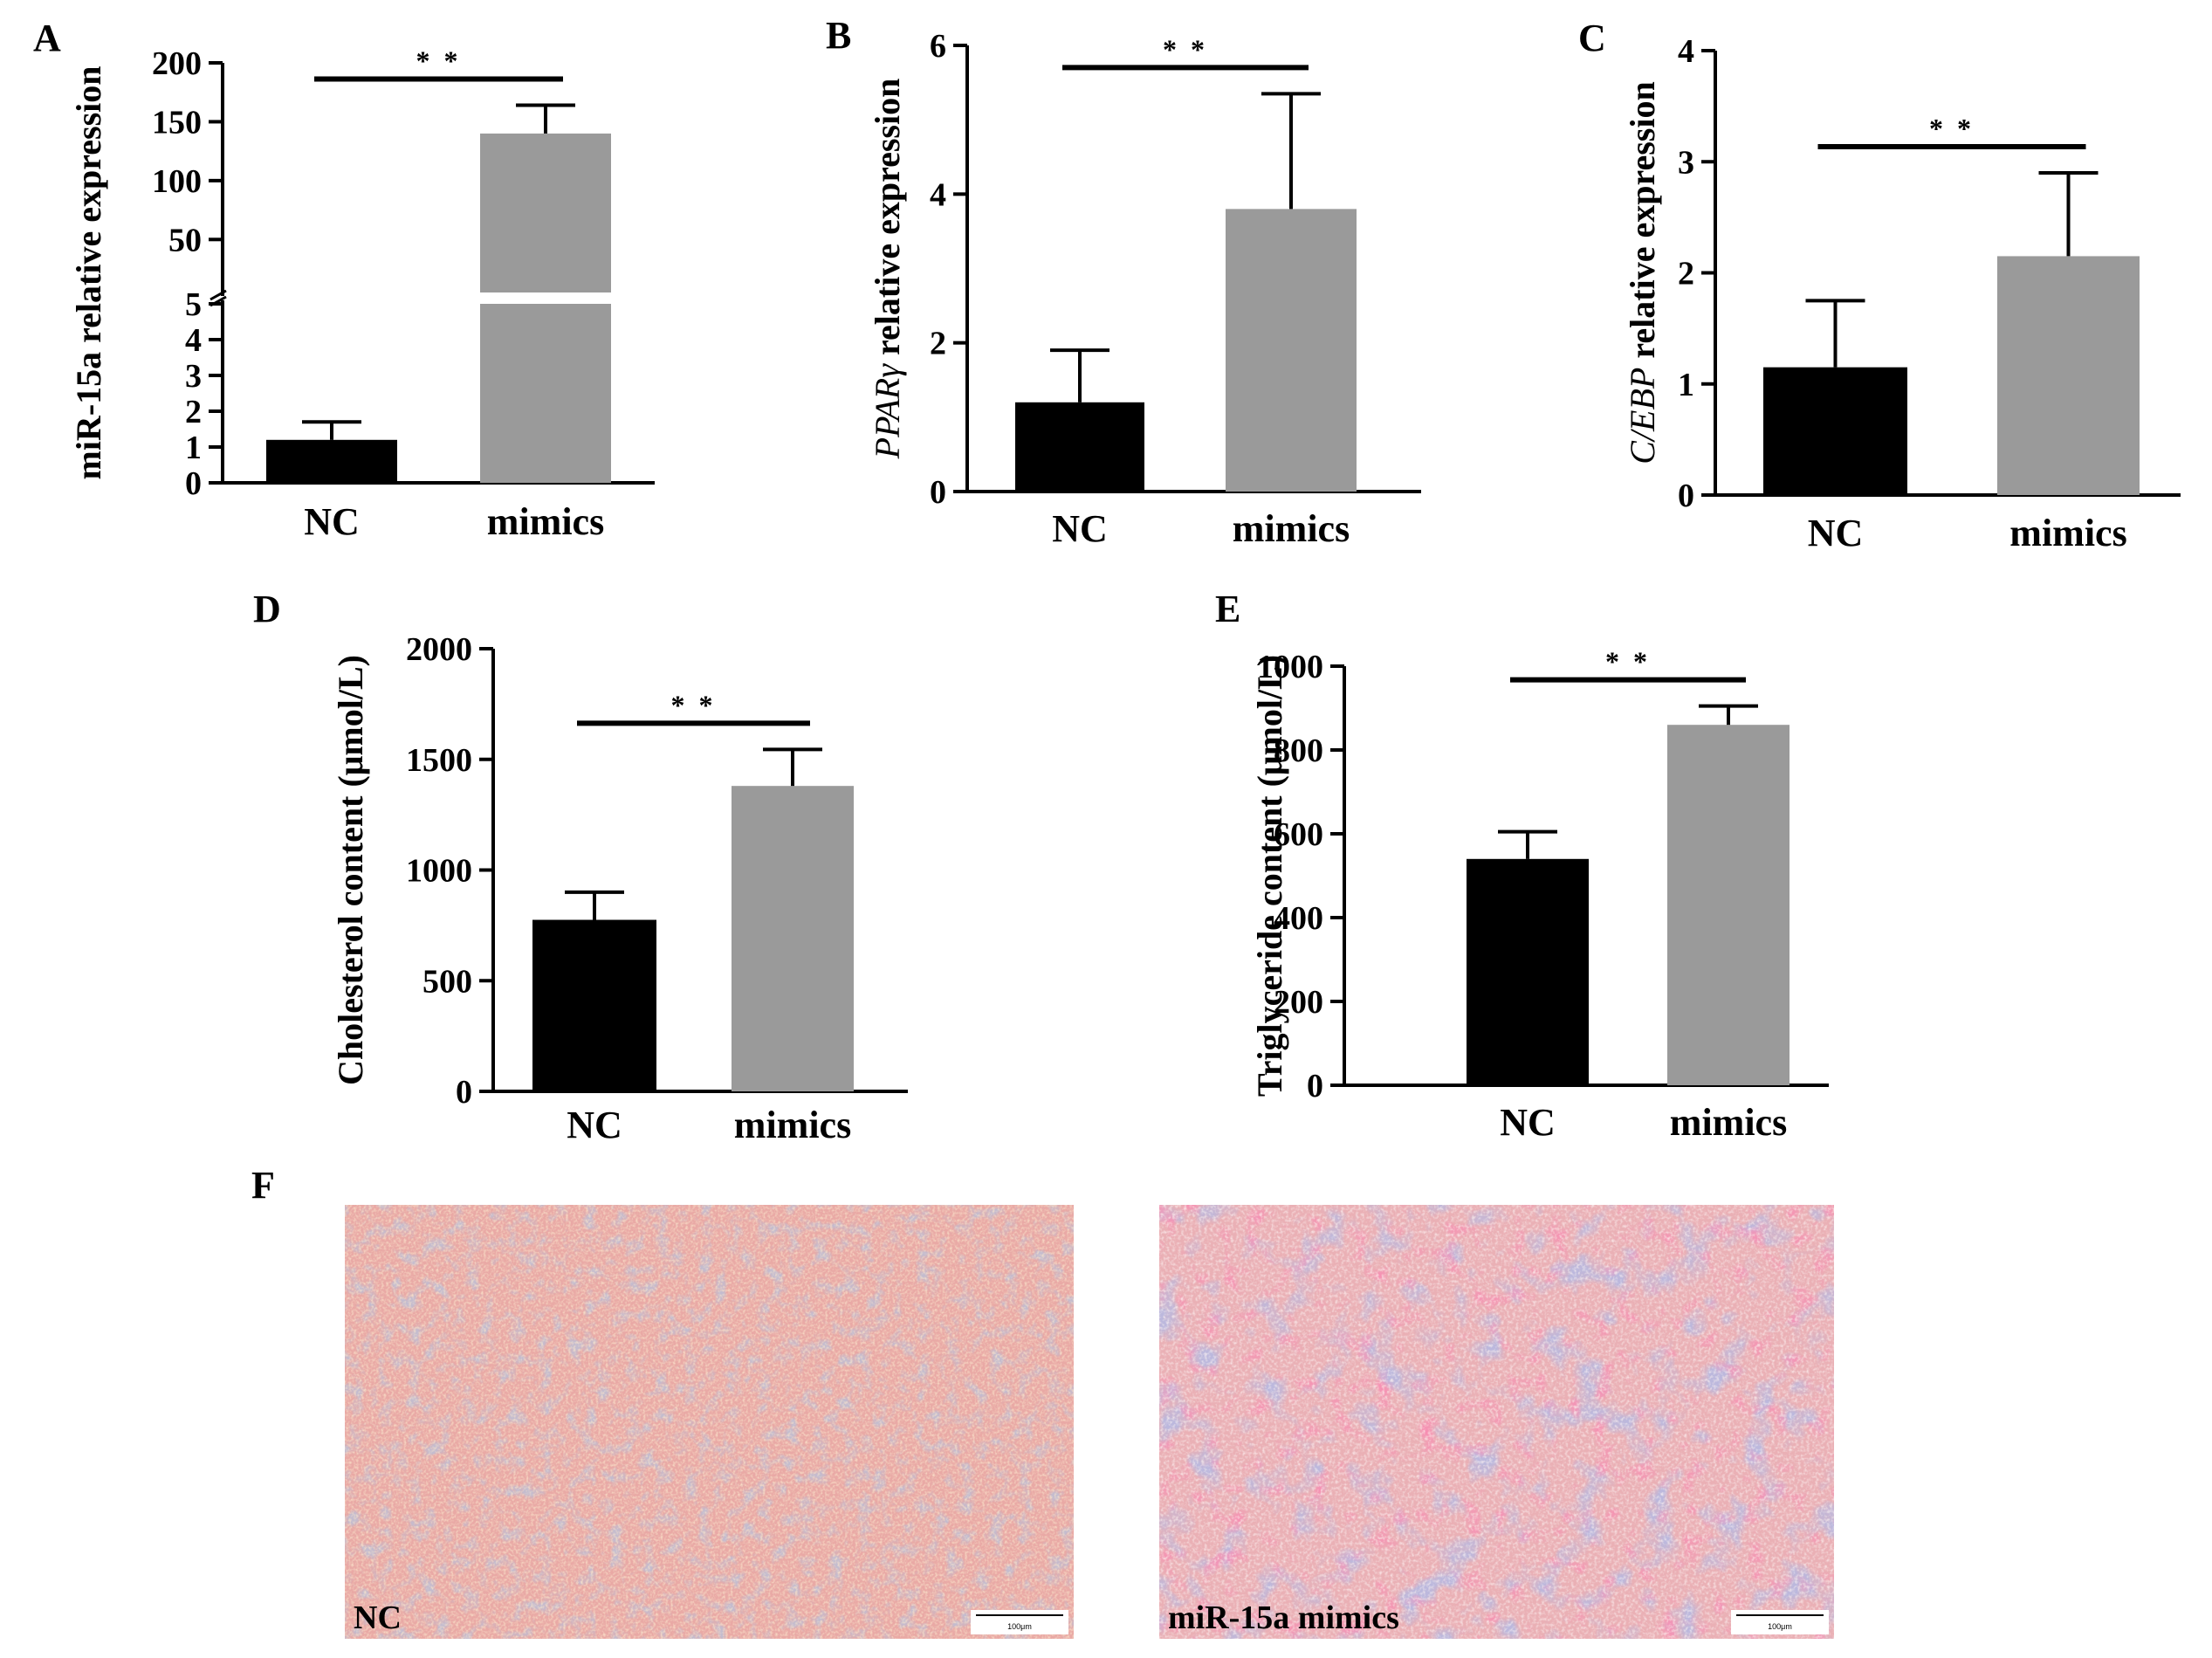  I want to click on y-axis-label: miR-15a relative expression, so click(89, 272).